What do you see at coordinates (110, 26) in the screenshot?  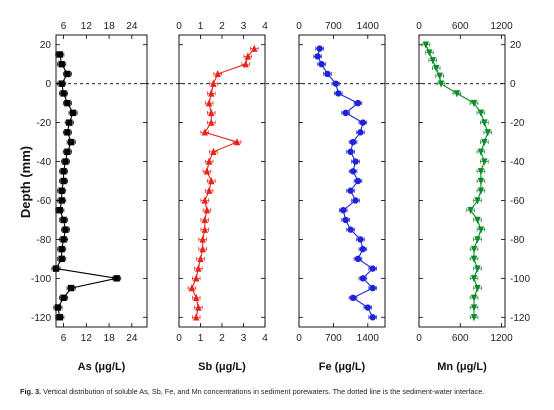 I see `x-tick-label-top: 18` at bounding box center [110, 26].